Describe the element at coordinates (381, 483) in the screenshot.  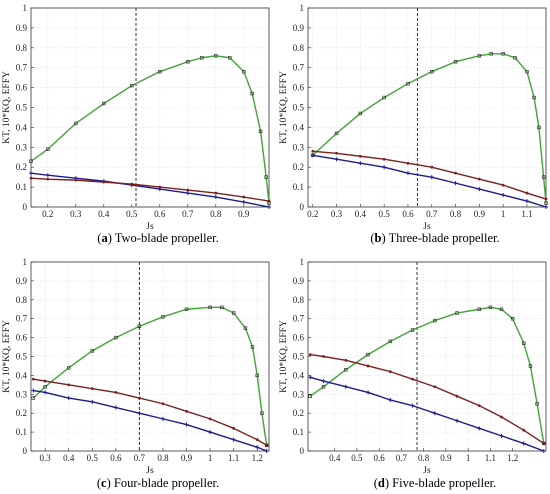
I see `caption-letter: d` at that location.